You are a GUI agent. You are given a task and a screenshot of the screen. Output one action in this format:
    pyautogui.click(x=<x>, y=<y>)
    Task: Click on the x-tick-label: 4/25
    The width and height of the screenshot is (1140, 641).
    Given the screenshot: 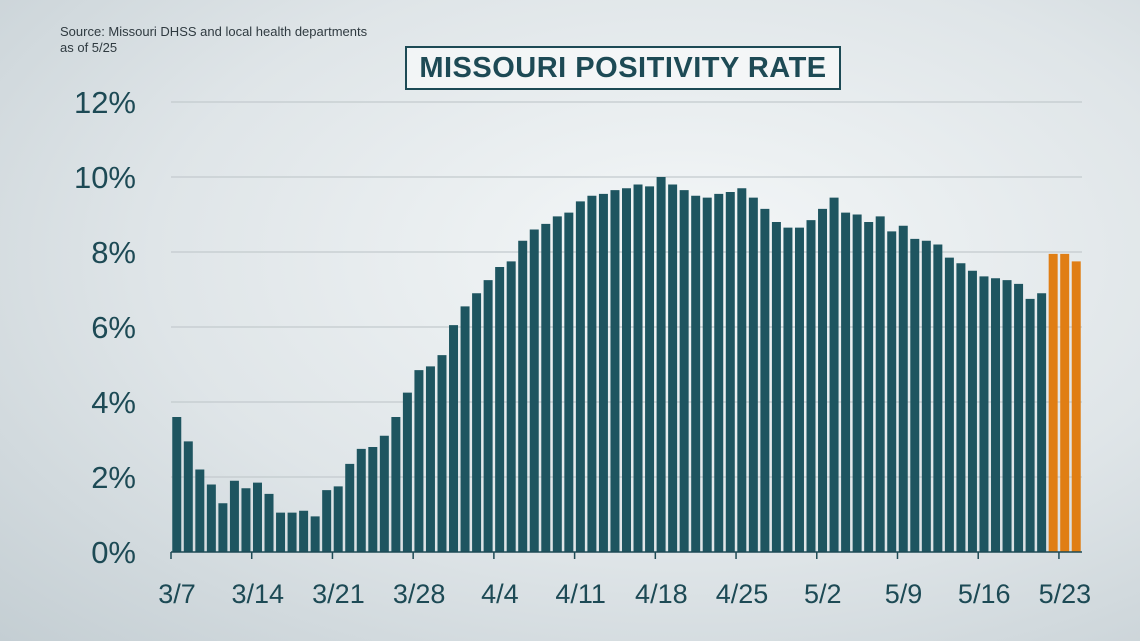 What is the action you would take?
    pyautogui.click(x=742, y=594)
    